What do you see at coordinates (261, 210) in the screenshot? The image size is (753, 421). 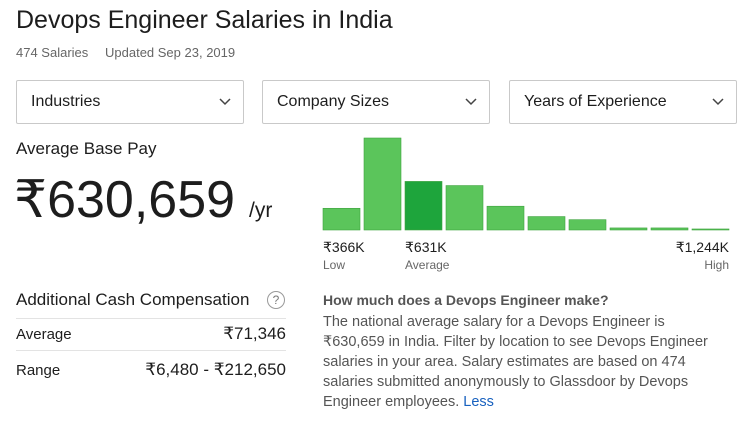 I see `base-pay-unit: /yr` at bounding box center [261, 210].